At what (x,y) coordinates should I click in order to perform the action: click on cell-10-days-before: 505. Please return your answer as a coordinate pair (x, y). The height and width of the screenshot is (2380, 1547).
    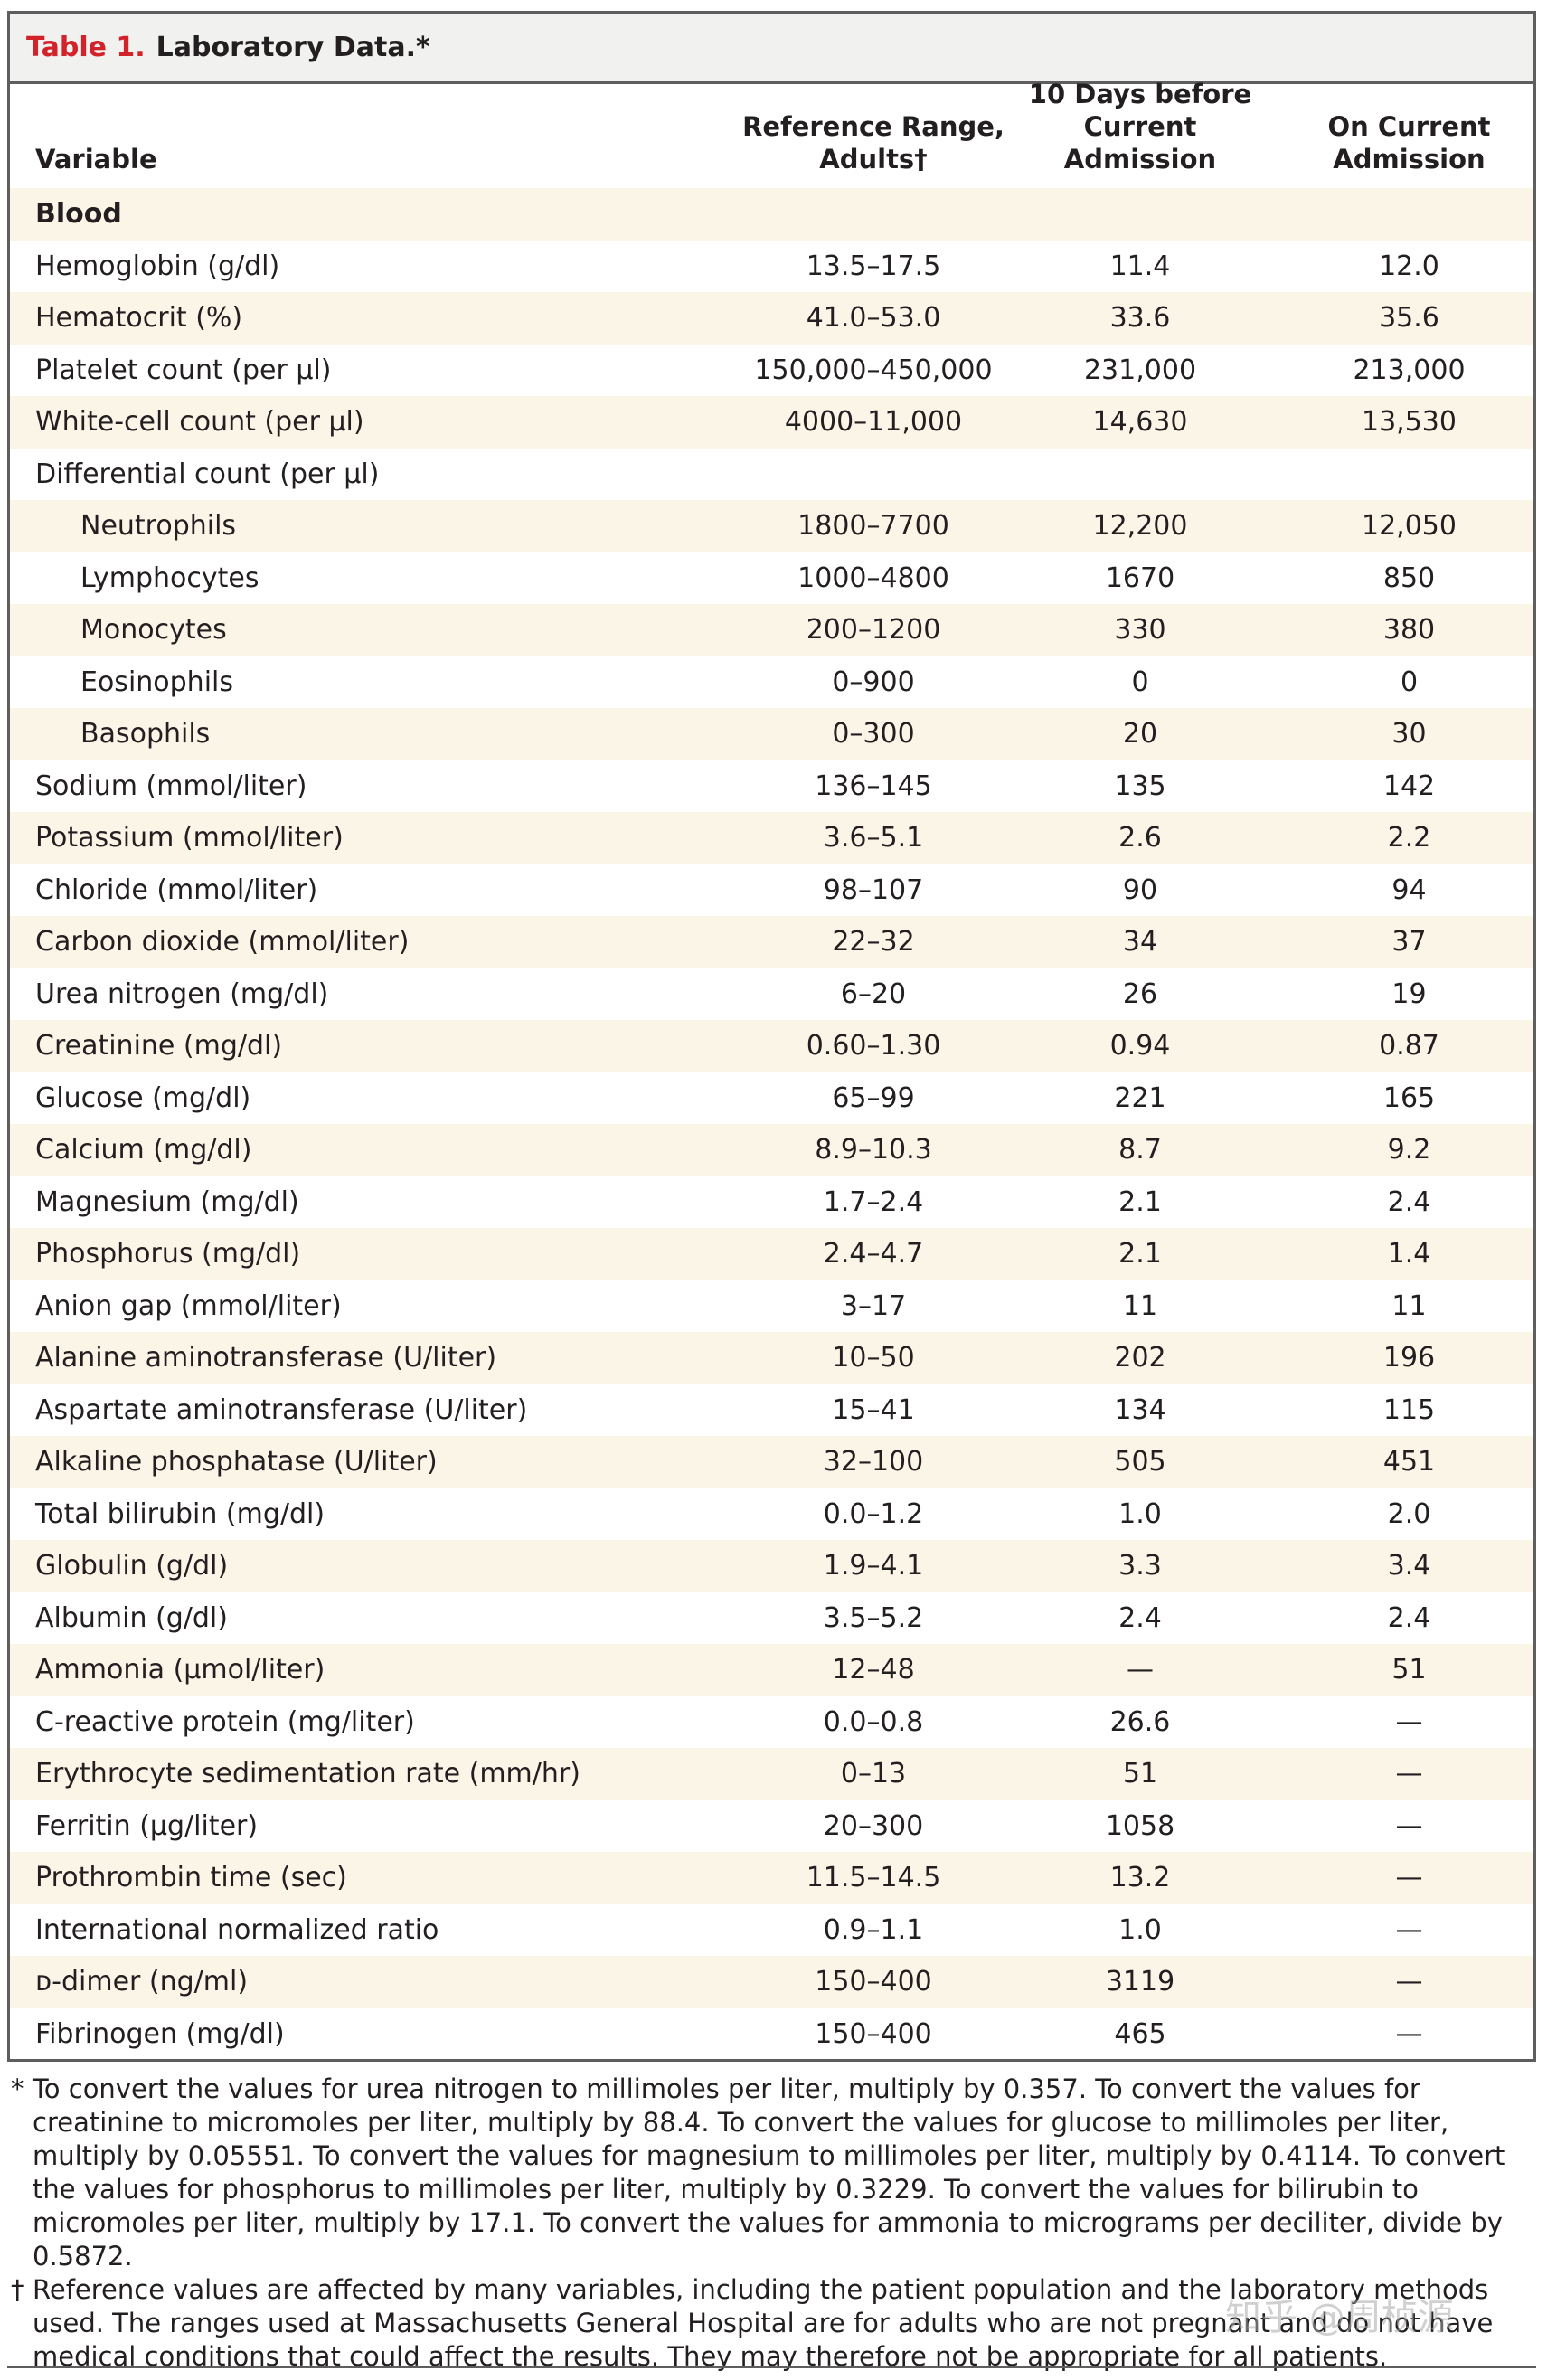
    Looking at the image, I should click on (1140, 1462).